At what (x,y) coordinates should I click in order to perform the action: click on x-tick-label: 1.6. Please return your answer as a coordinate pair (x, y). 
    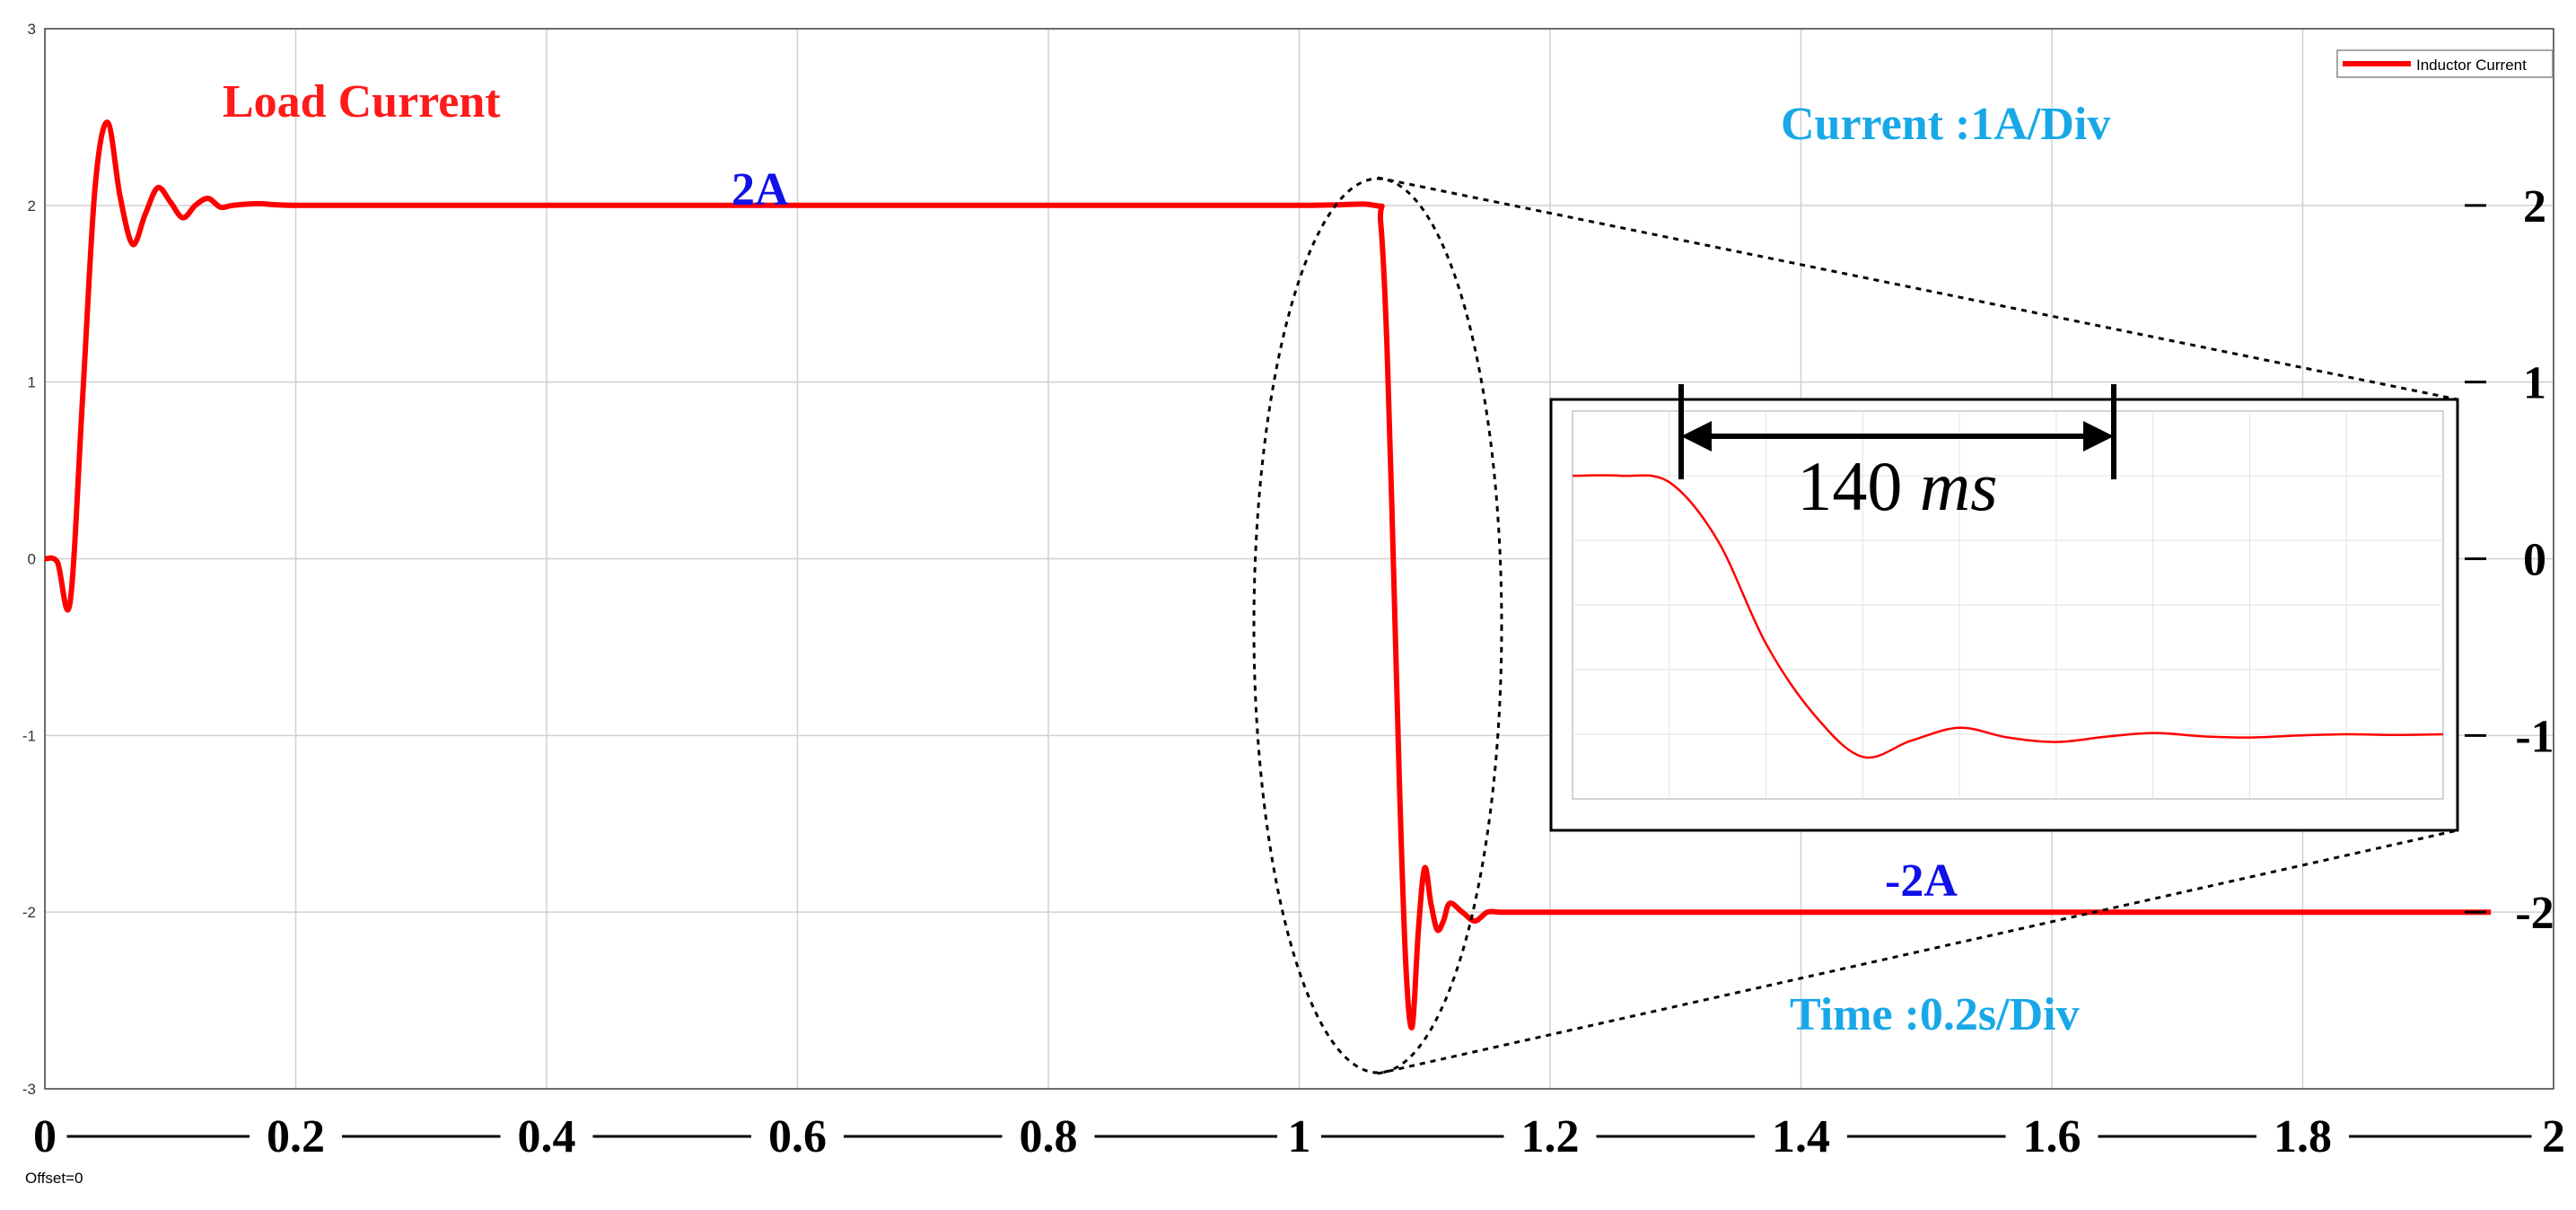
    Looking at the image, I should click on (2052, 1136).